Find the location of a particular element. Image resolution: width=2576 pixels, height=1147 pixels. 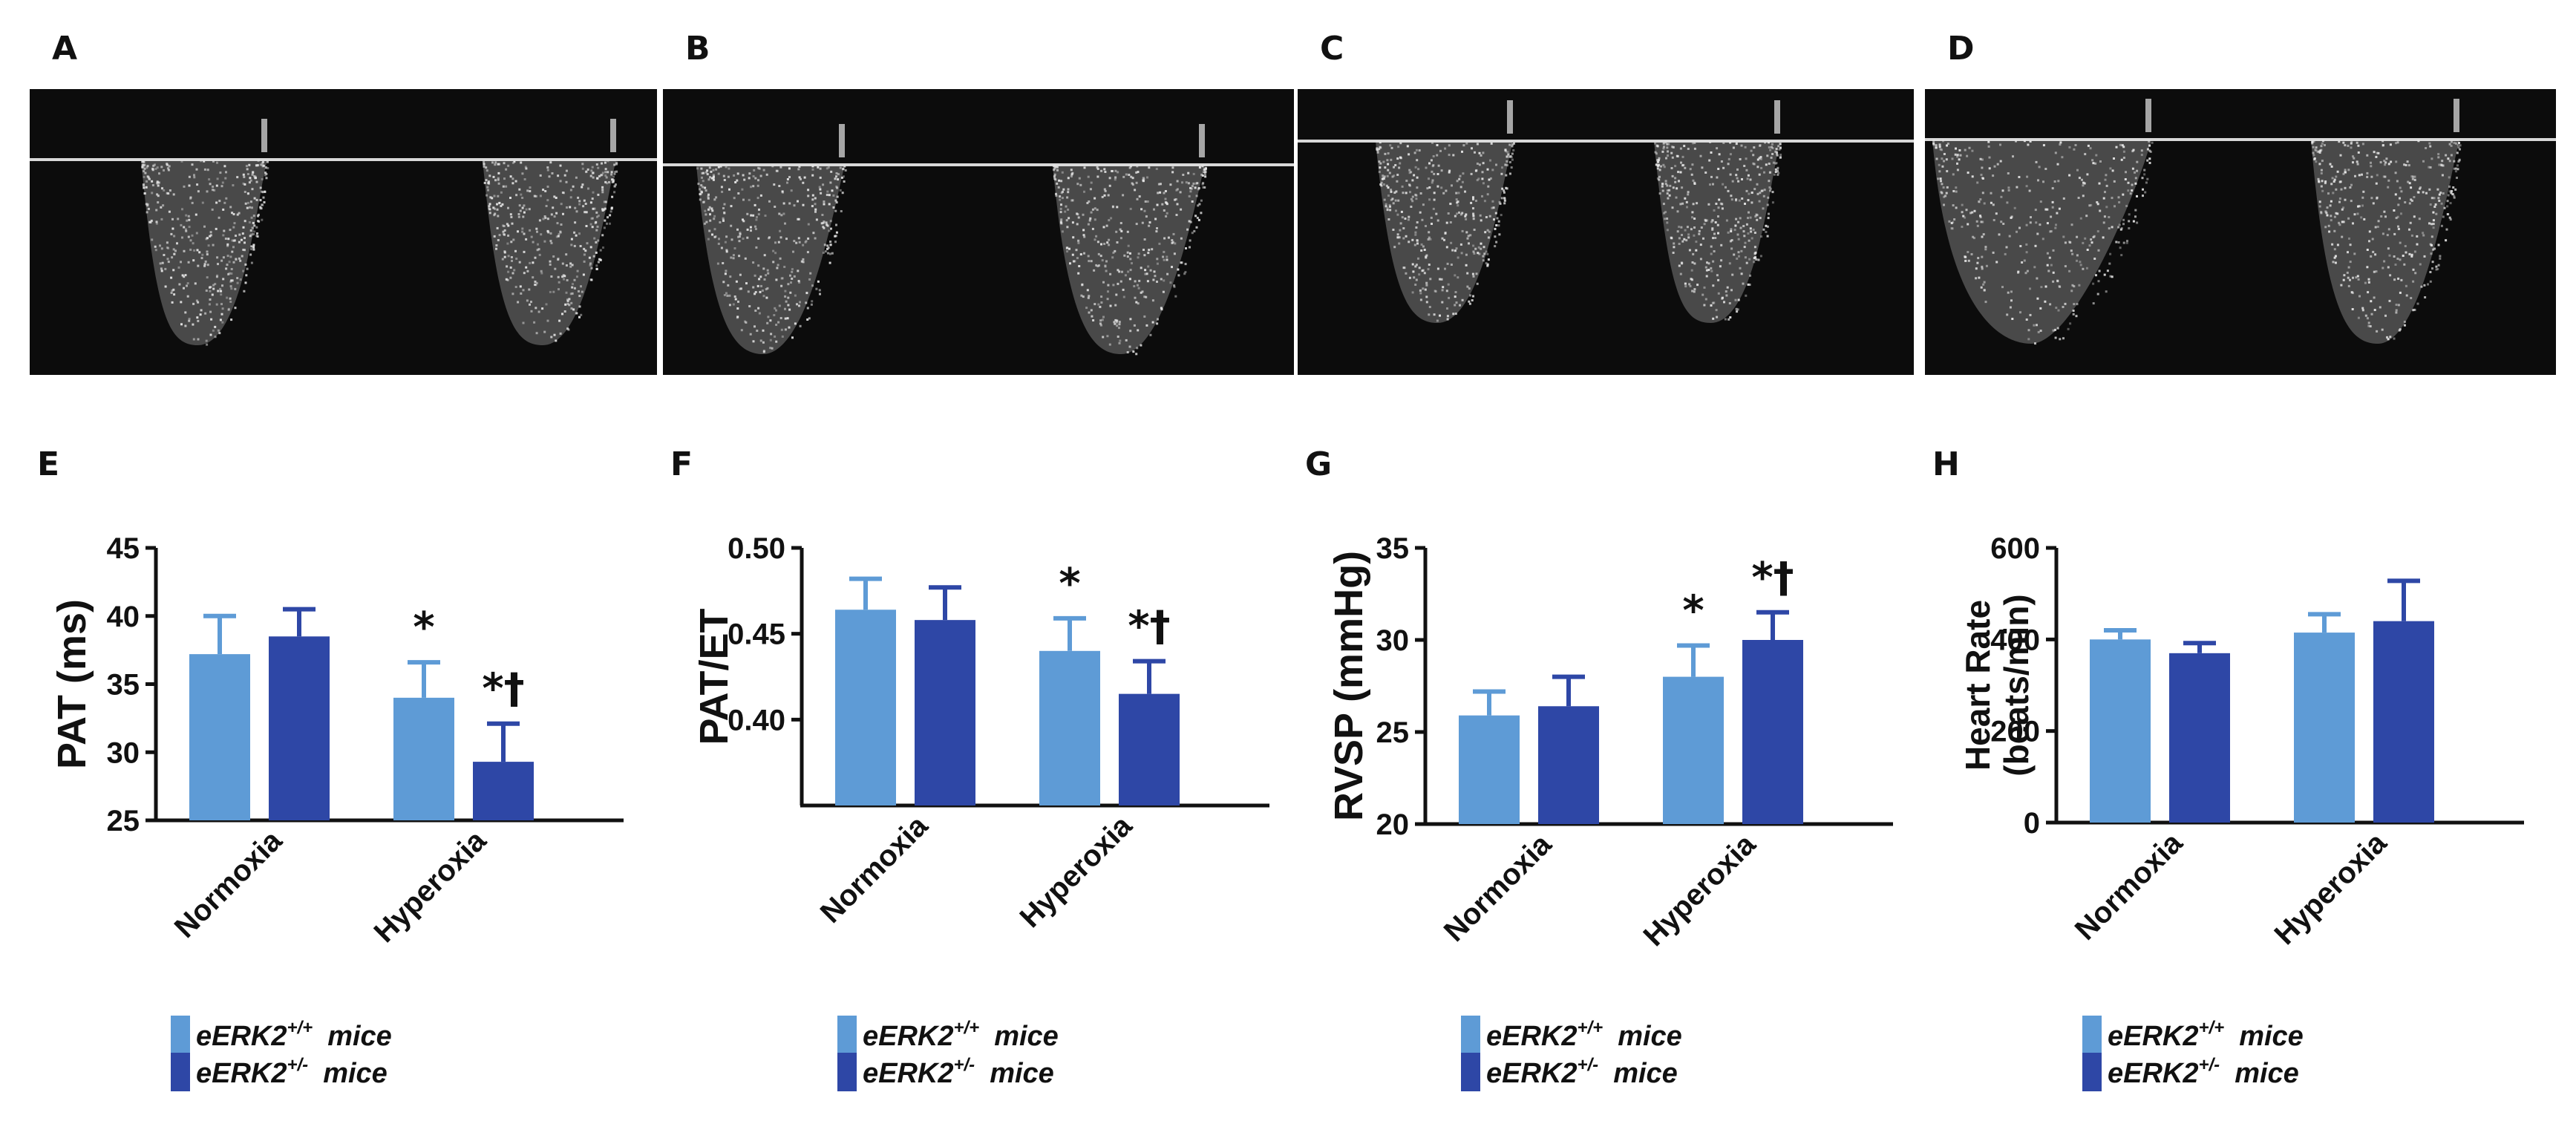

x-category-label: Normoxia is located at coordinates (2129, 886).